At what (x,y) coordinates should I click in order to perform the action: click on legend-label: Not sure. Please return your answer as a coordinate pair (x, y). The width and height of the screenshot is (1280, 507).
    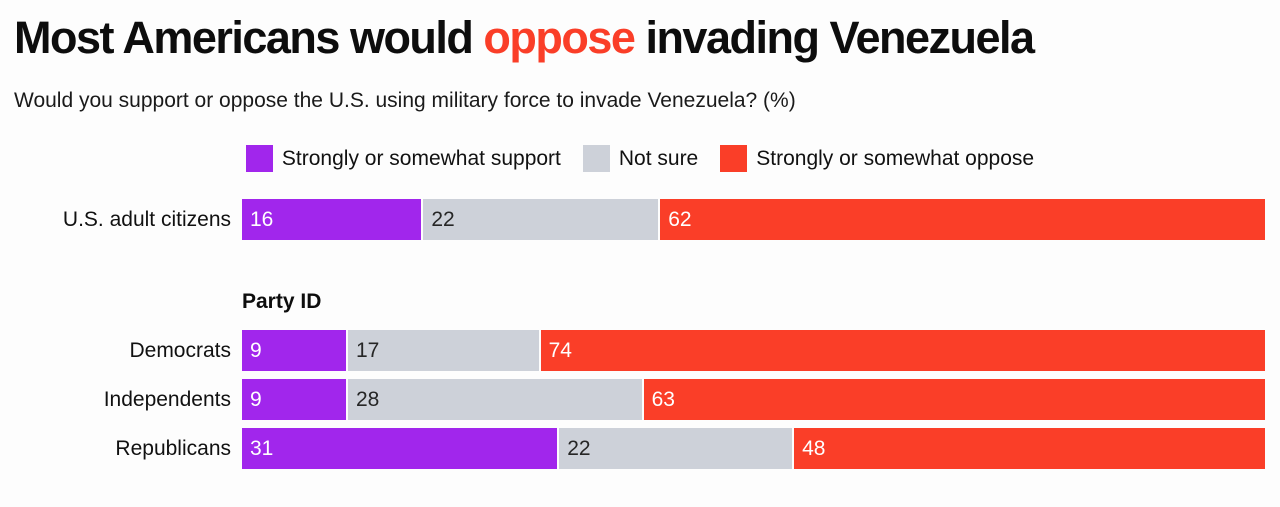
    Looking at the image, I should click on (658, 158).